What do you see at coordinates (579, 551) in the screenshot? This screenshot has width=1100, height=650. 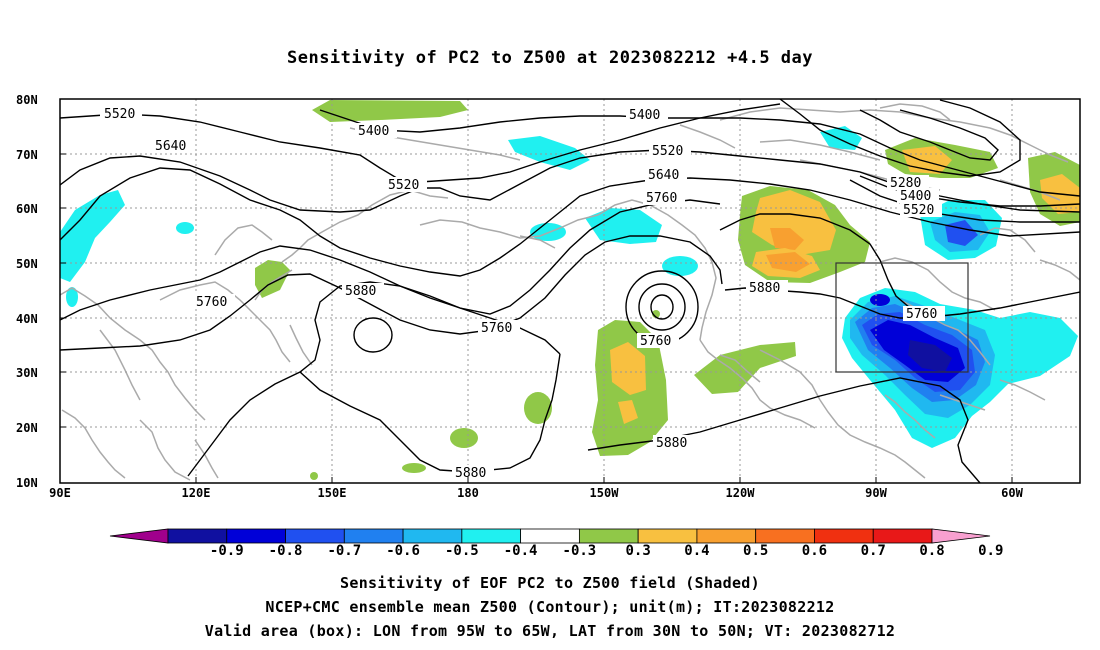 I see `colorbar-tick-label: -0.3` at bounding box center [579, 551].